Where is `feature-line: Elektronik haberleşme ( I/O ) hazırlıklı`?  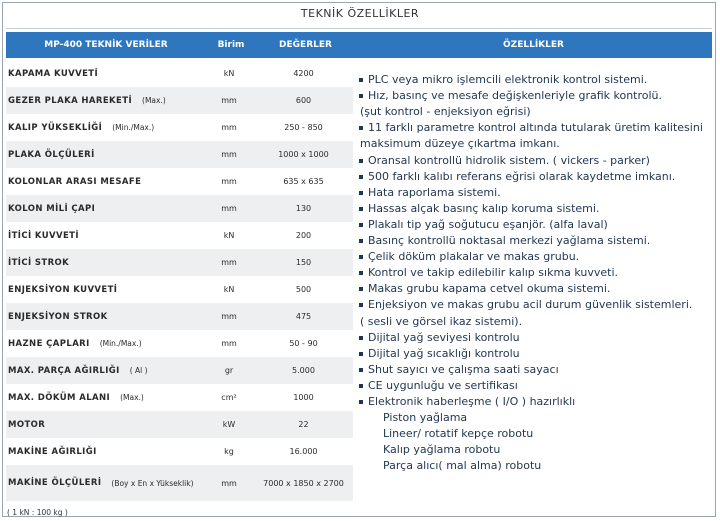
feature-line: Elektronik haberleşme ( I/O ) hazırlıklı is located at coordinates (467, 401).